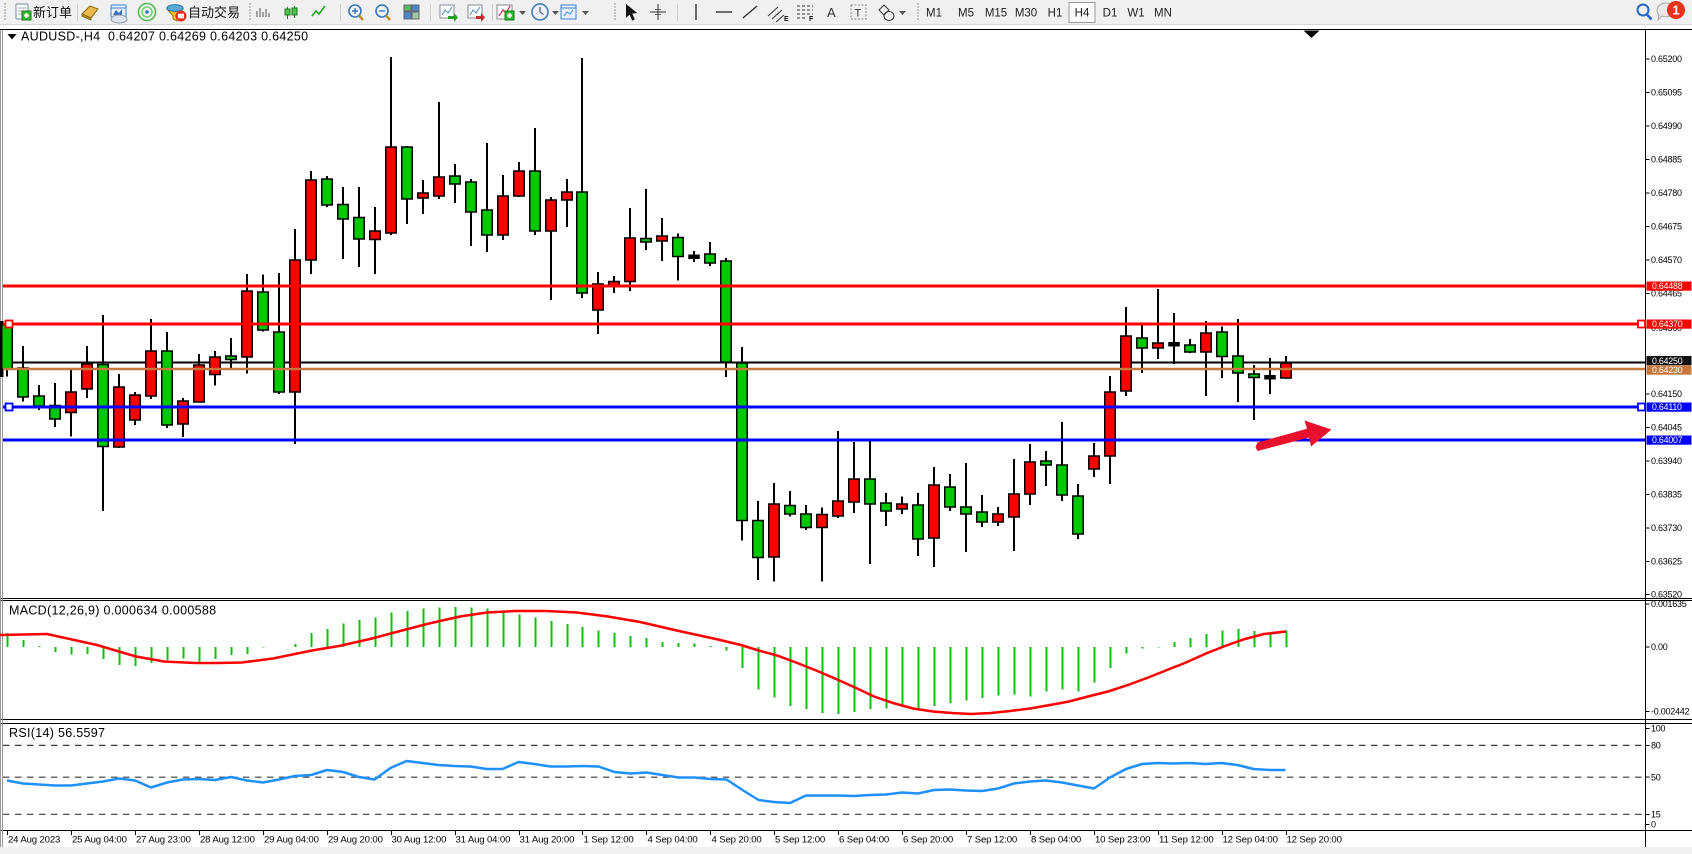  I want to click on svg-text: M30, so click(1026, 14).